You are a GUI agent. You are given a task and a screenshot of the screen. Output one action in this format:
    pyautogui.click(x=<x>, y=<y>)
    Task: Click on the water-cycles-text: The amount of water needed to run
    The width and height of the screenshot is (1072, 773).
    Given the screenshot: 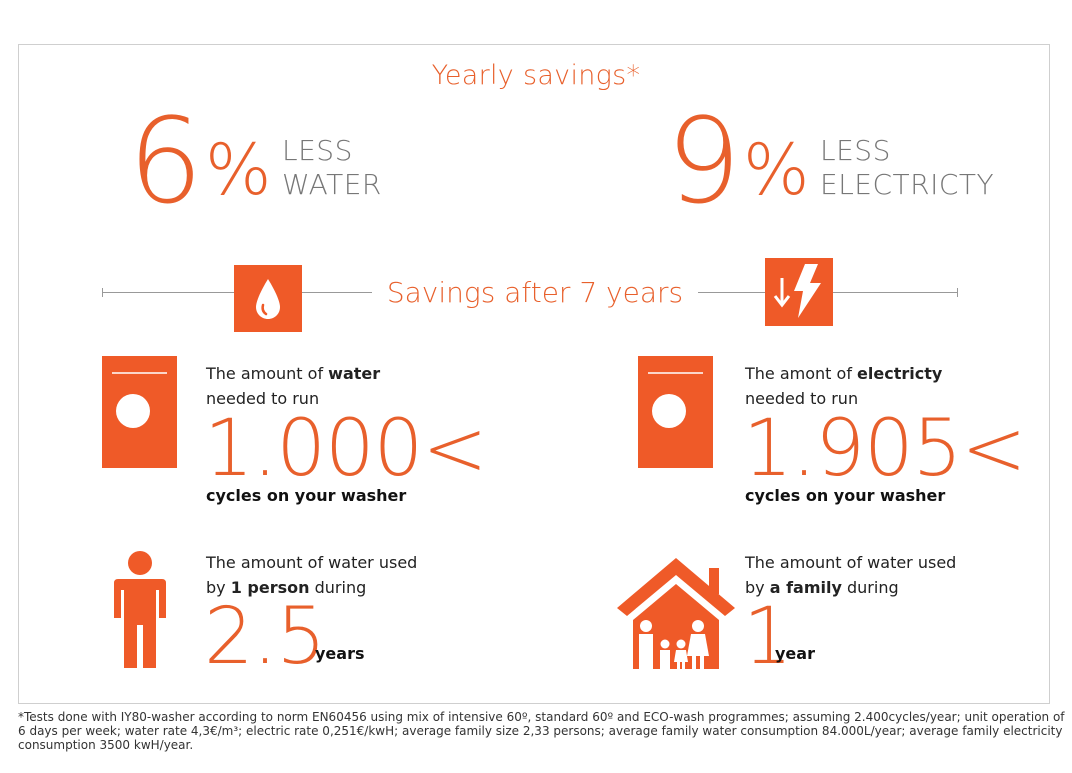 What is the action you would take?
    pyautogui.click(x=356, y=386)
    